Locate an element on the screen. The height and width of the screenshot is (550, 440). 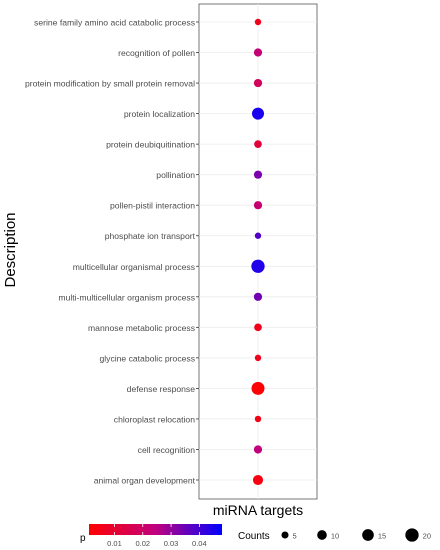
size-legend: Counts 5 10 15 20 is located at coordinates (334, 535).